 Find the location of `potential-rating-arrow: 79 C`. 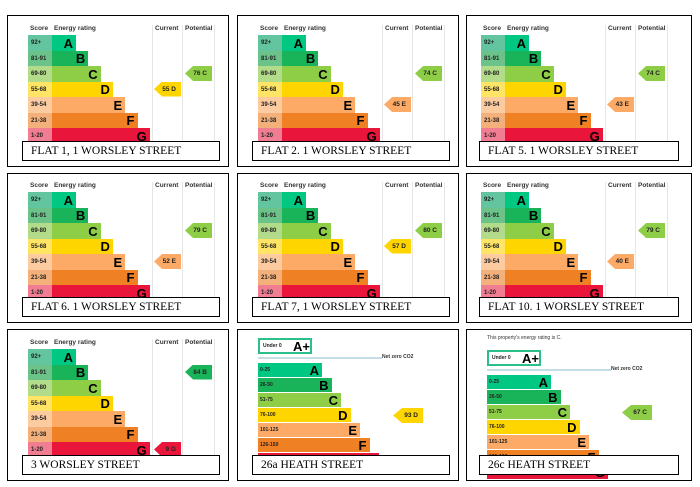

potential-rating-arrow: 79 C is located at coordinates (198, 230).